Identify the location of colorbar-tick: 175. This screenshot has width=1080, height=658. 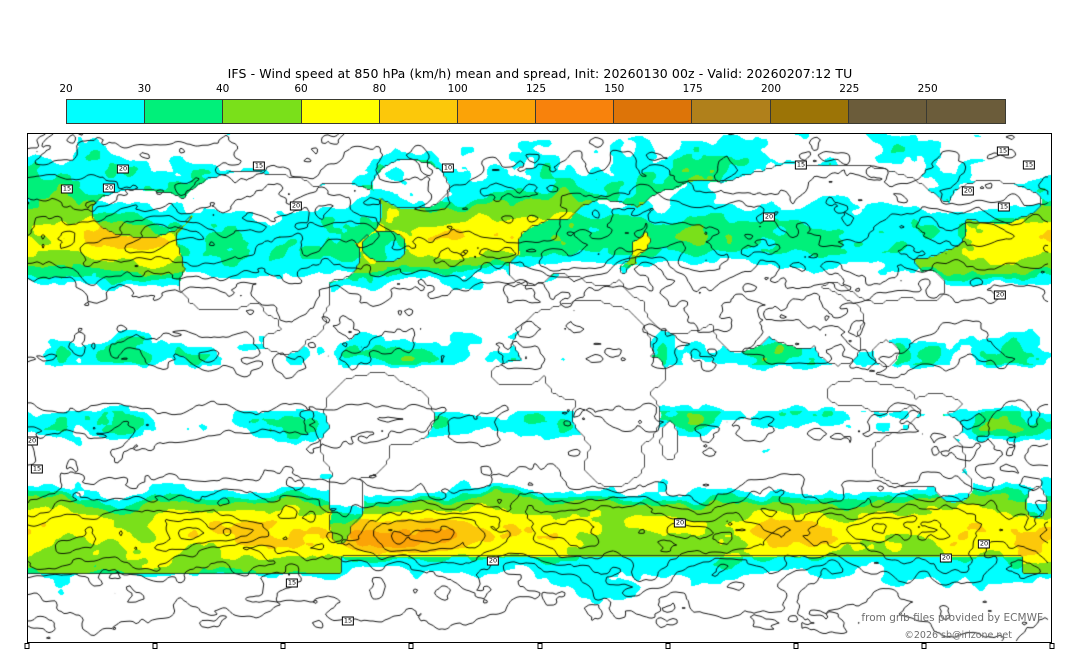
(692, 89).